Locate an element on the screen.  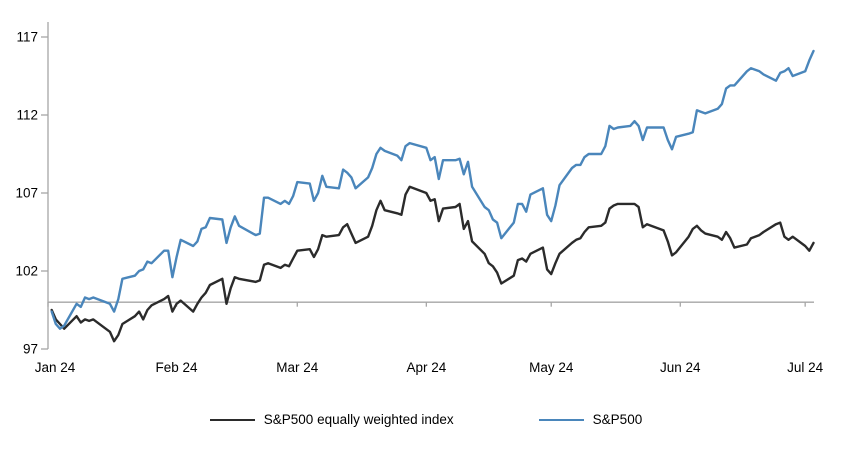
legend: S&P500 equally weighted index S&P500 is located at coordinates (426, 419).